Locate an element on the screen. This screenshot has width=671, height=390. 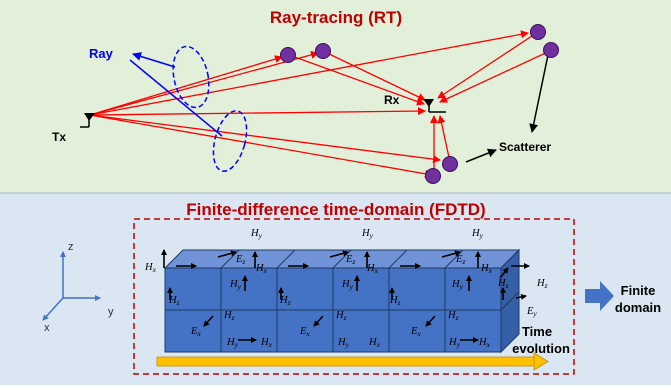
fdtd-panel-title: Finite-difference time-domain (FDTD) is located at coordinates (335, 209).